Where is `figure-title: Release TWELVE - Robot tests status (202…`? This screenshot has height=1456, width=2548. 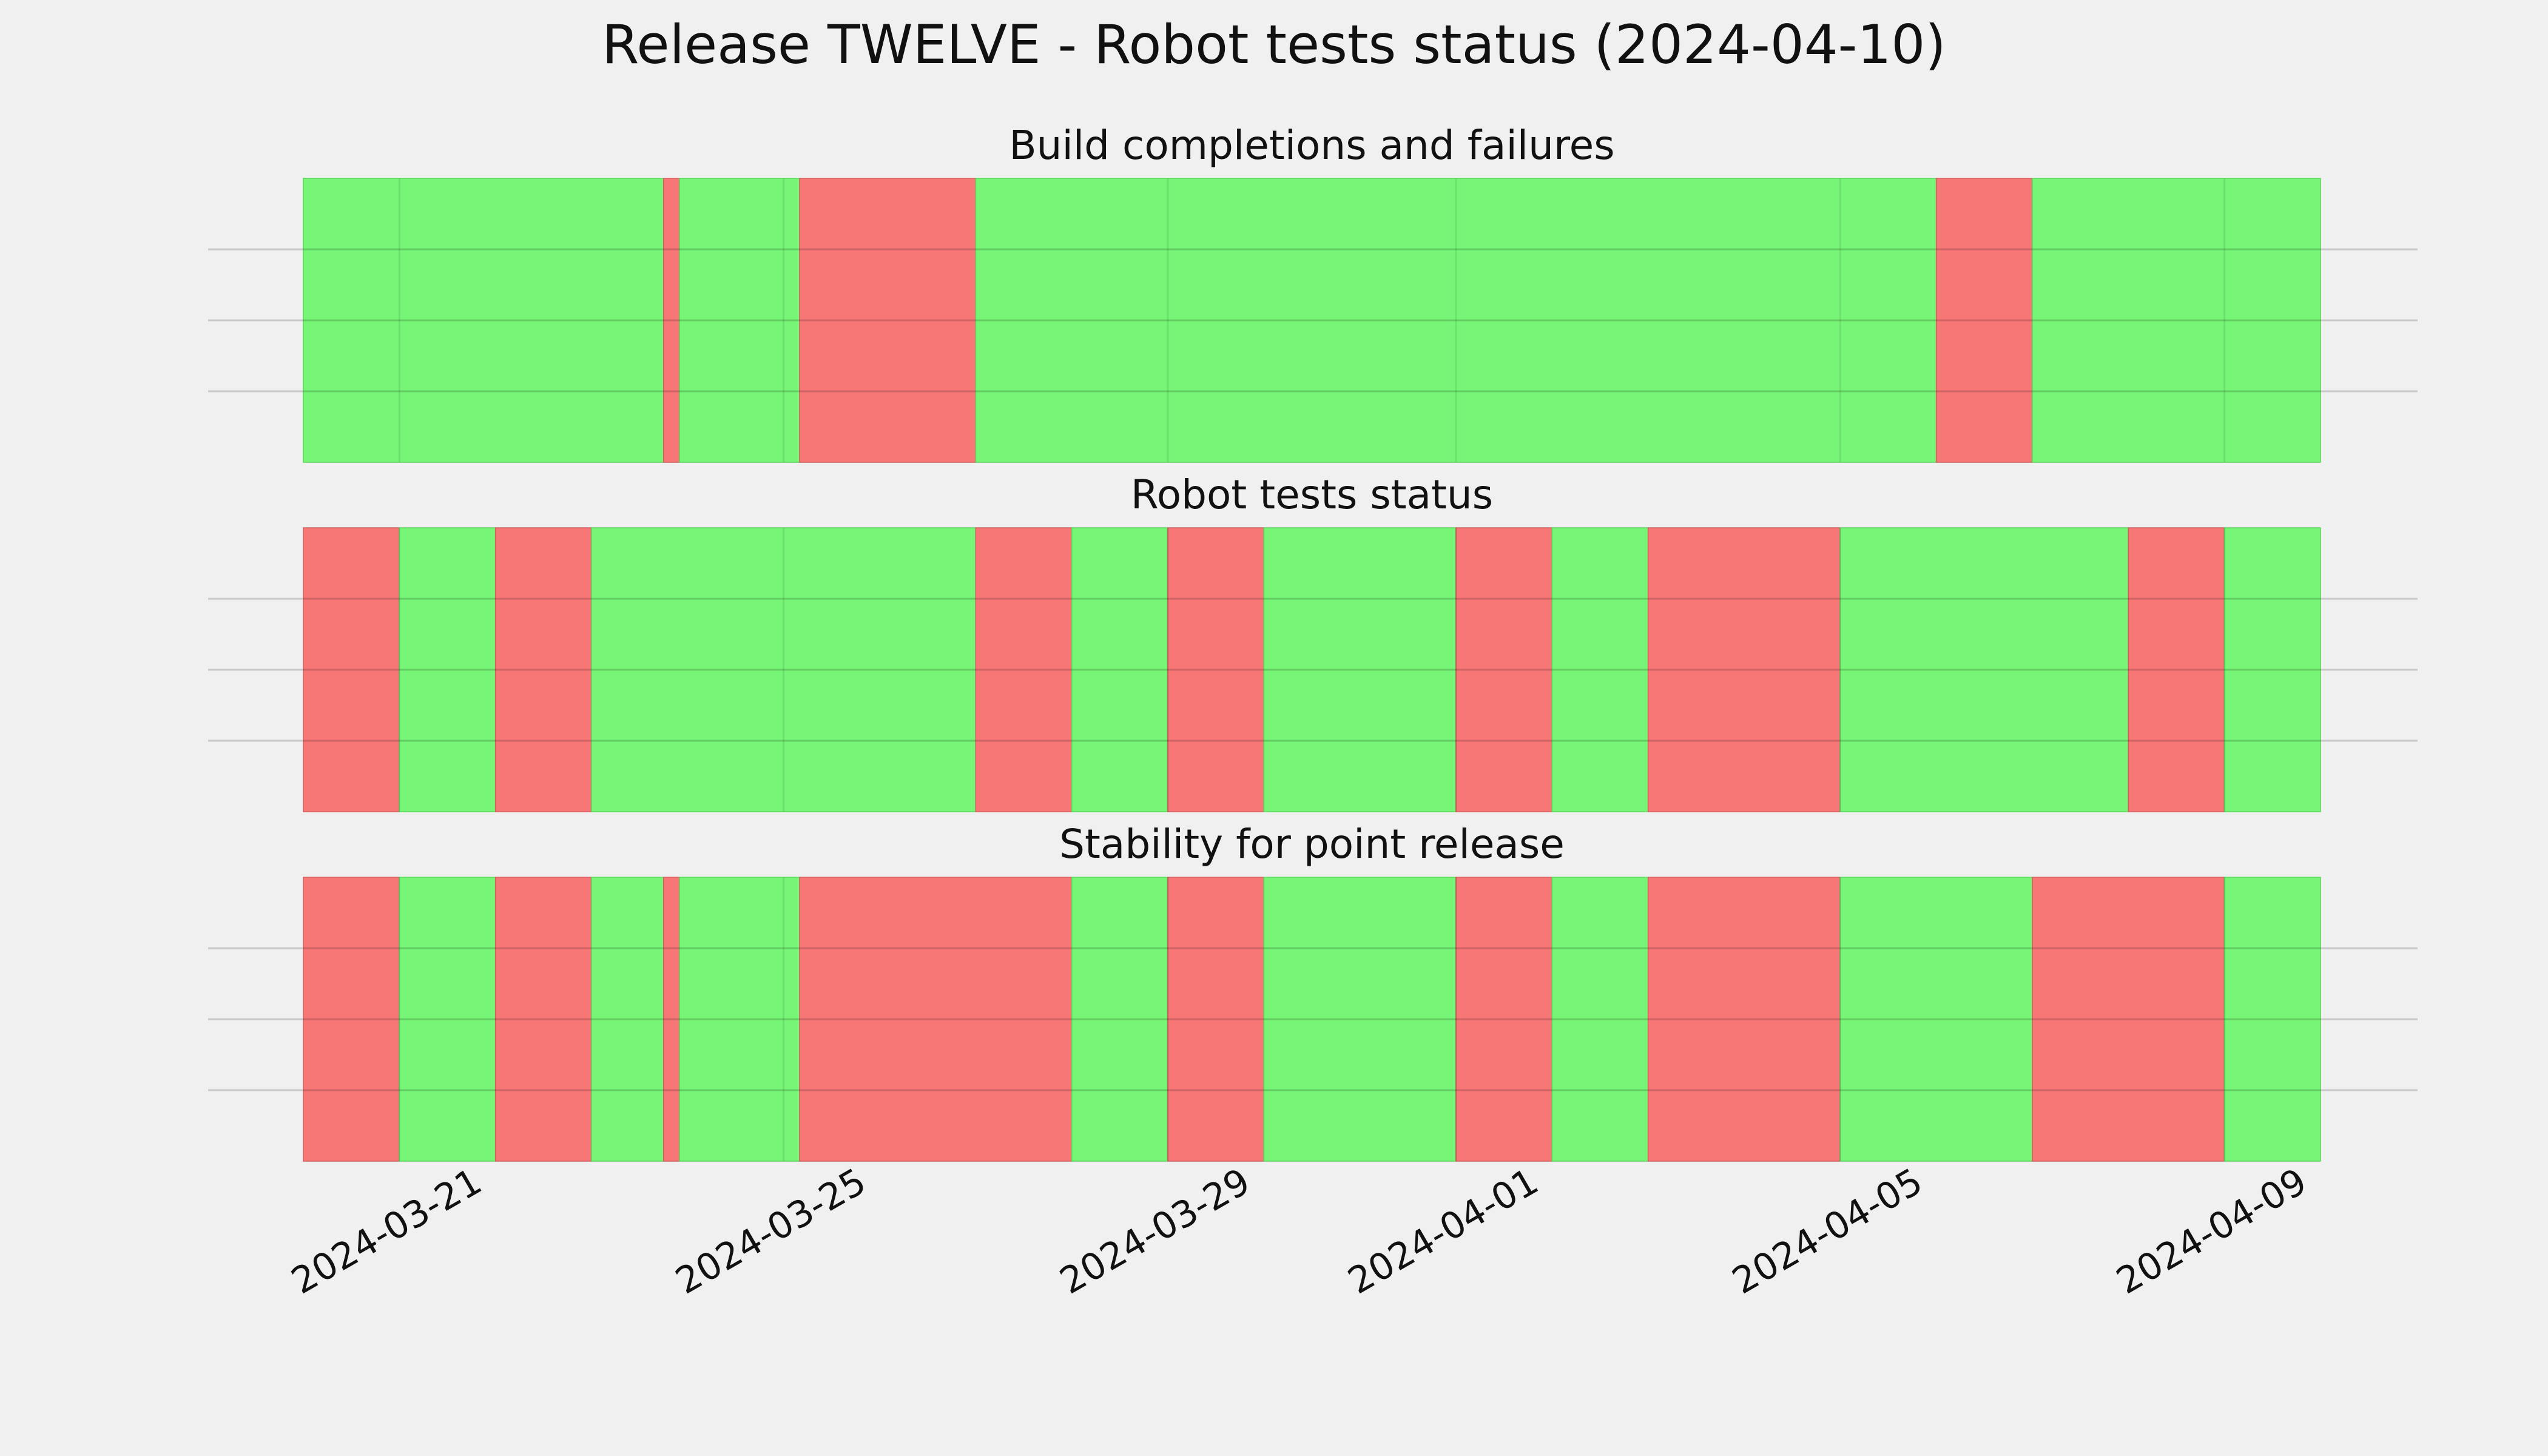 figure-title: Release TWELVE - Robot tests status (202… is located at coordinates (1274, 44).